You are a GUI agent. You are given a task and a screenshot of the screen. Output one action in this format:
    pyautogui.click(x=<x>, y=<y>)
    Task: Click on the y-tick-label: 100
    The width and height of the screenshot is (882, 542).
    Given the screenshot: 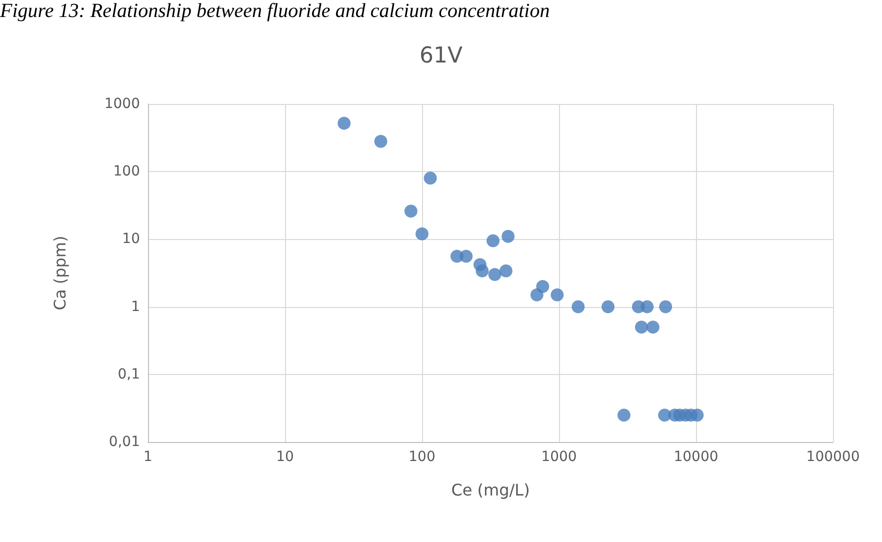 What is the action you would take?
    pyautogui.click(x=126, y=172)
    